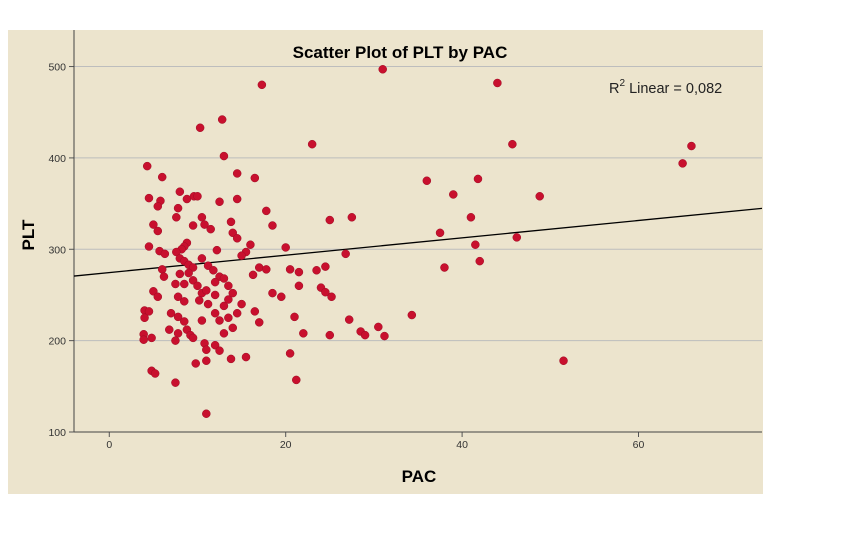 This screenshot has height=556, width=849. Describe the element at coordinates (419, 476) in the screenshot. I see `x-axis-label: PAC` at that location.